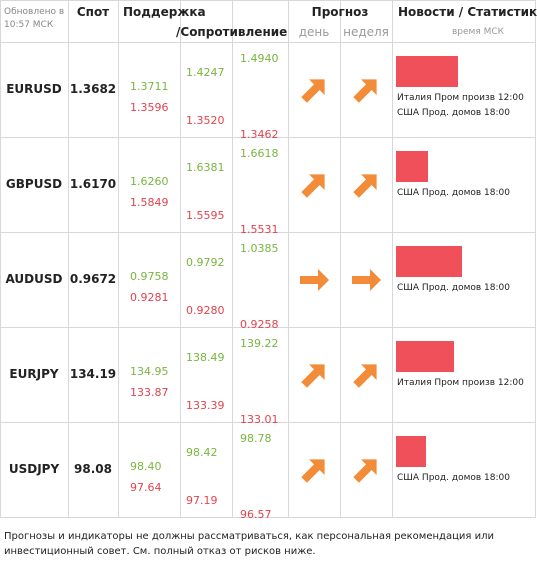 This screenshot has width=537, height=567. I want to click on resistance-level: 133.87, so click(149, 392).